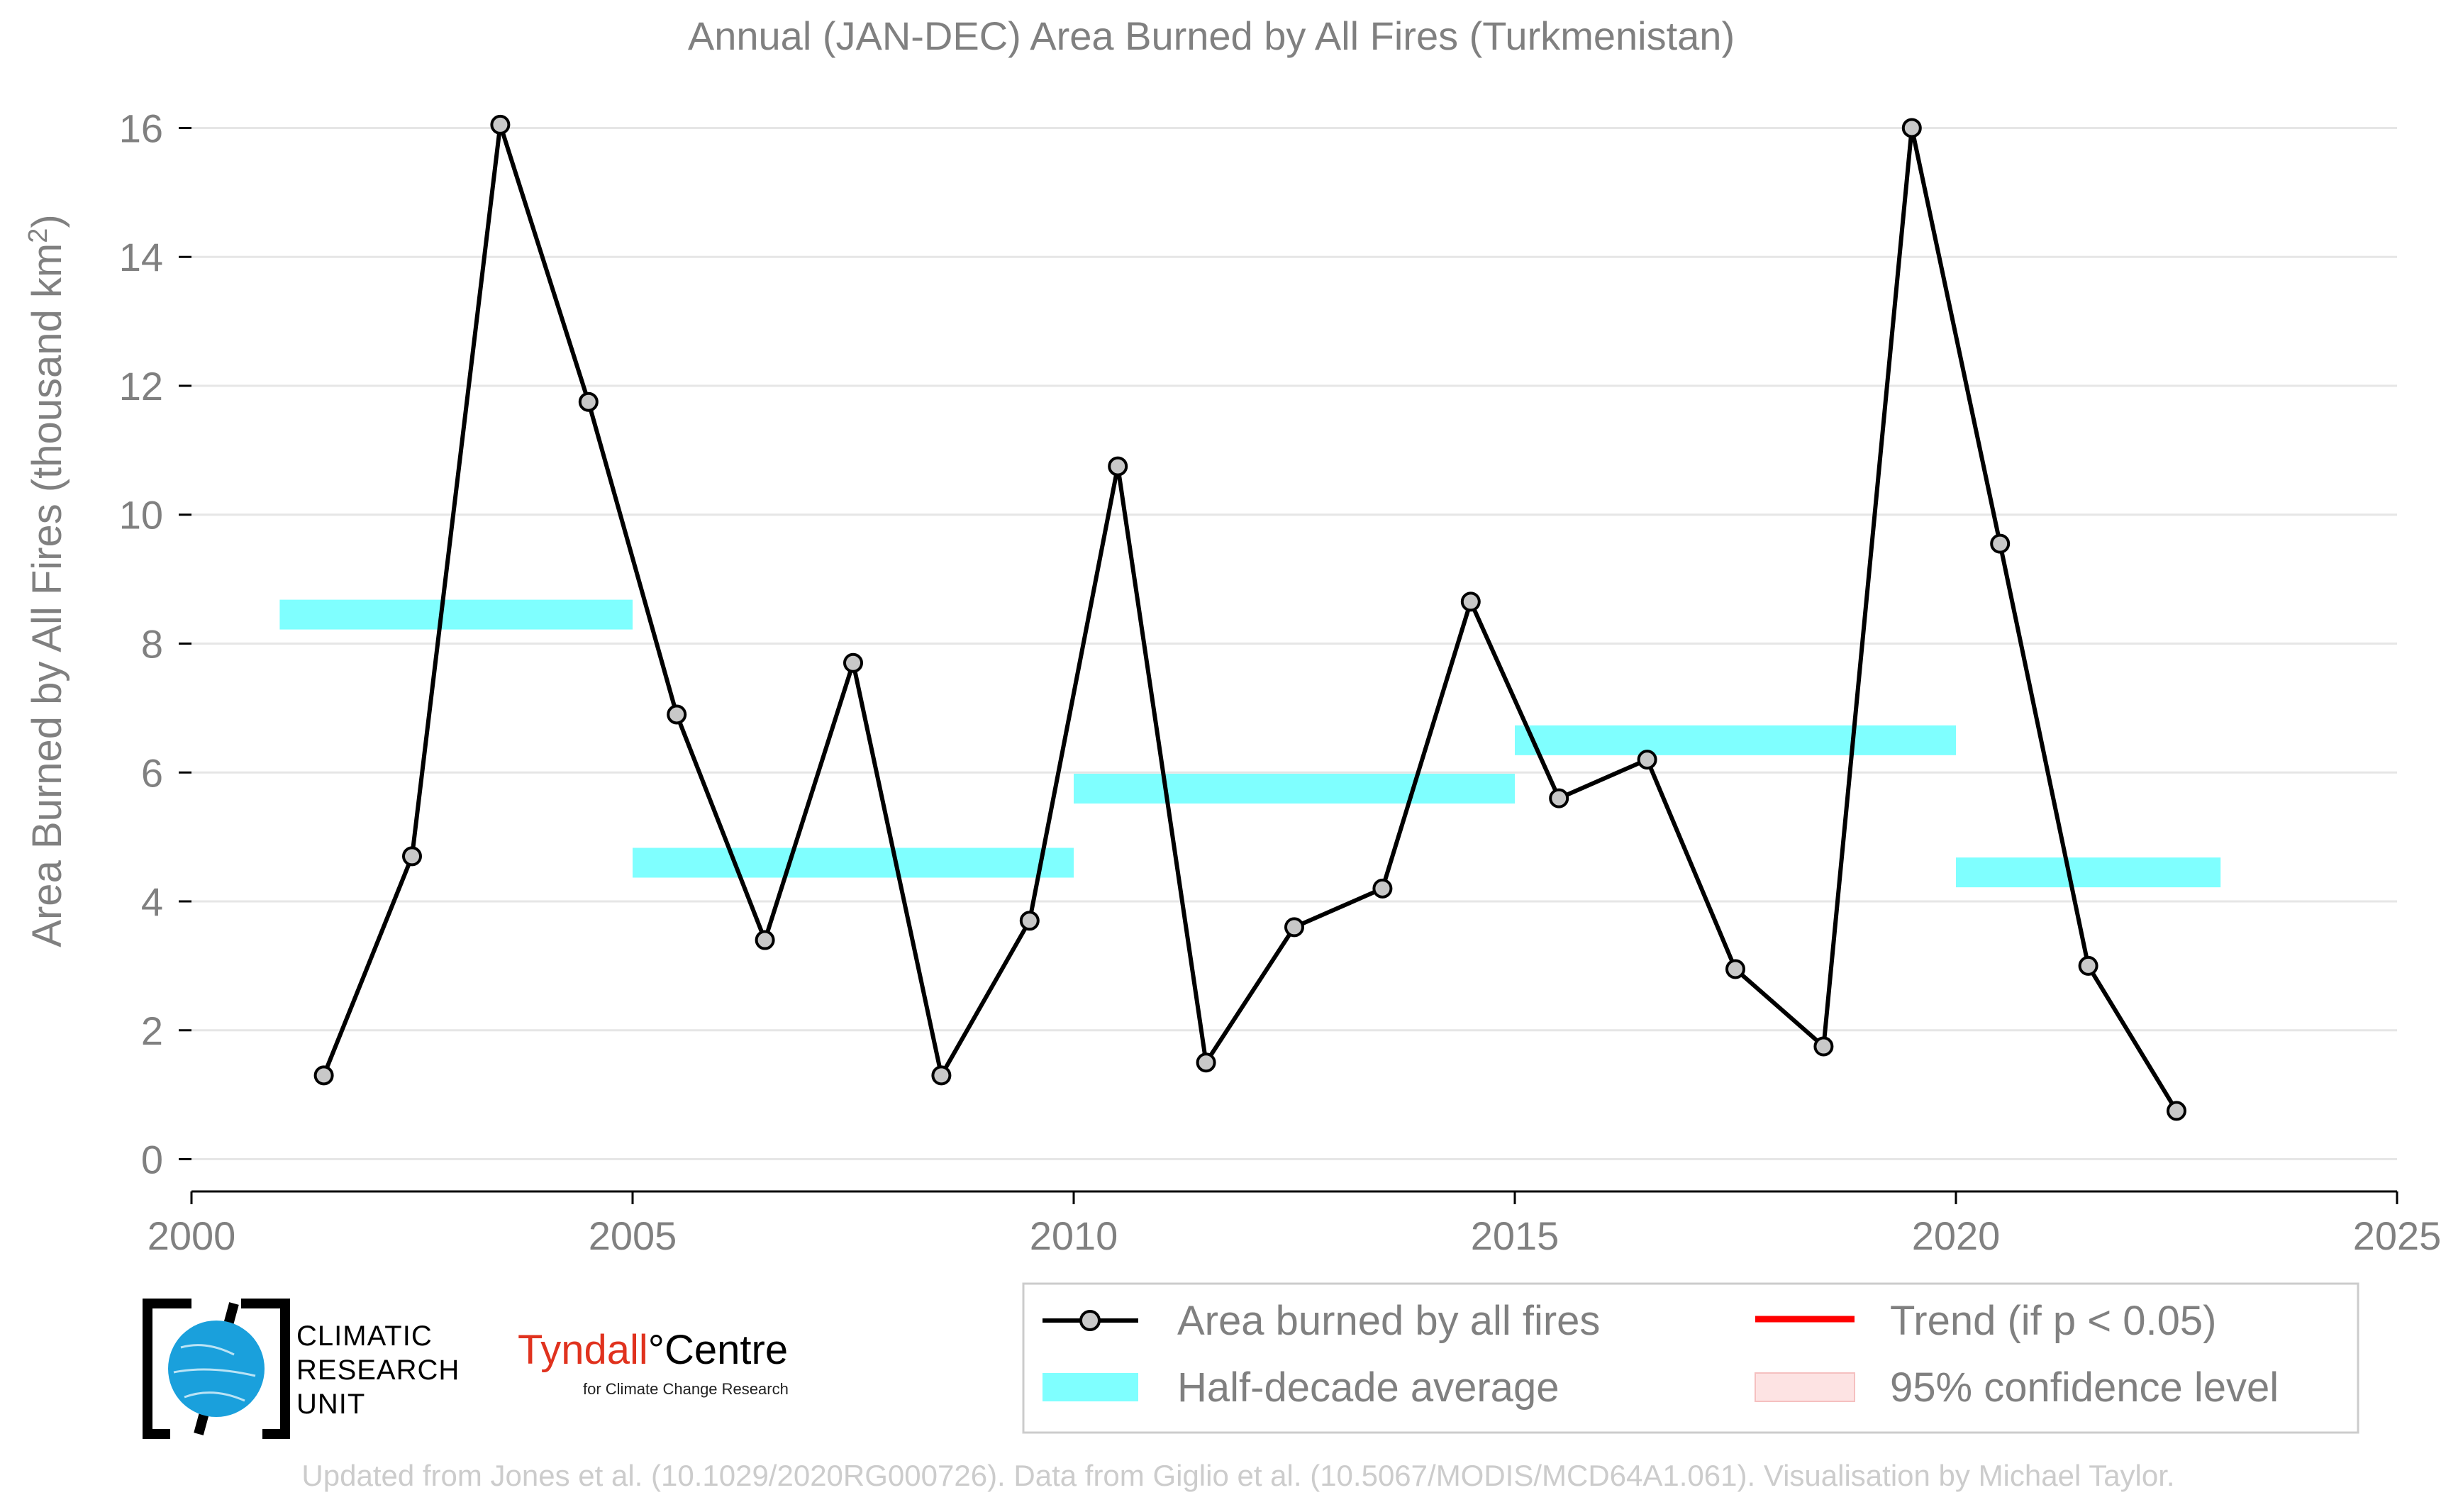 The image size is (2463, 1512). I want to click on legend-label-area: Area burned by all fires, so click(1388, 1321).